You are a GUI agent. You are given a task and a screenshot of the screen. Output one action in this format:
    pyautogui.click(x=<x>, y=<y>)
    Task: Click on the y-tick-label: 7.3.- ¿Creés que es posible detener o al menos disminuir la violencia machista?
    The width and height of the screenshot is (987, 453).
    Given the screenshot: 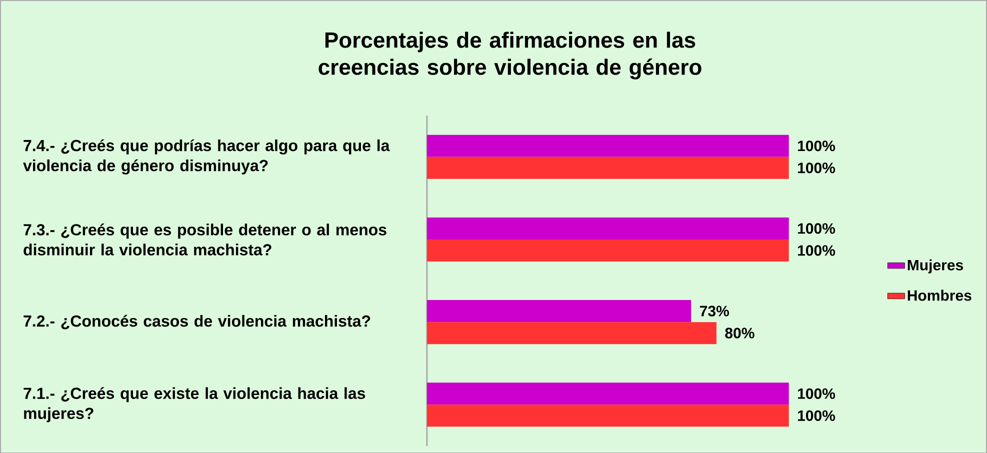 What is the action you would take?
    pyautogui.click(x=205, y=239)
    